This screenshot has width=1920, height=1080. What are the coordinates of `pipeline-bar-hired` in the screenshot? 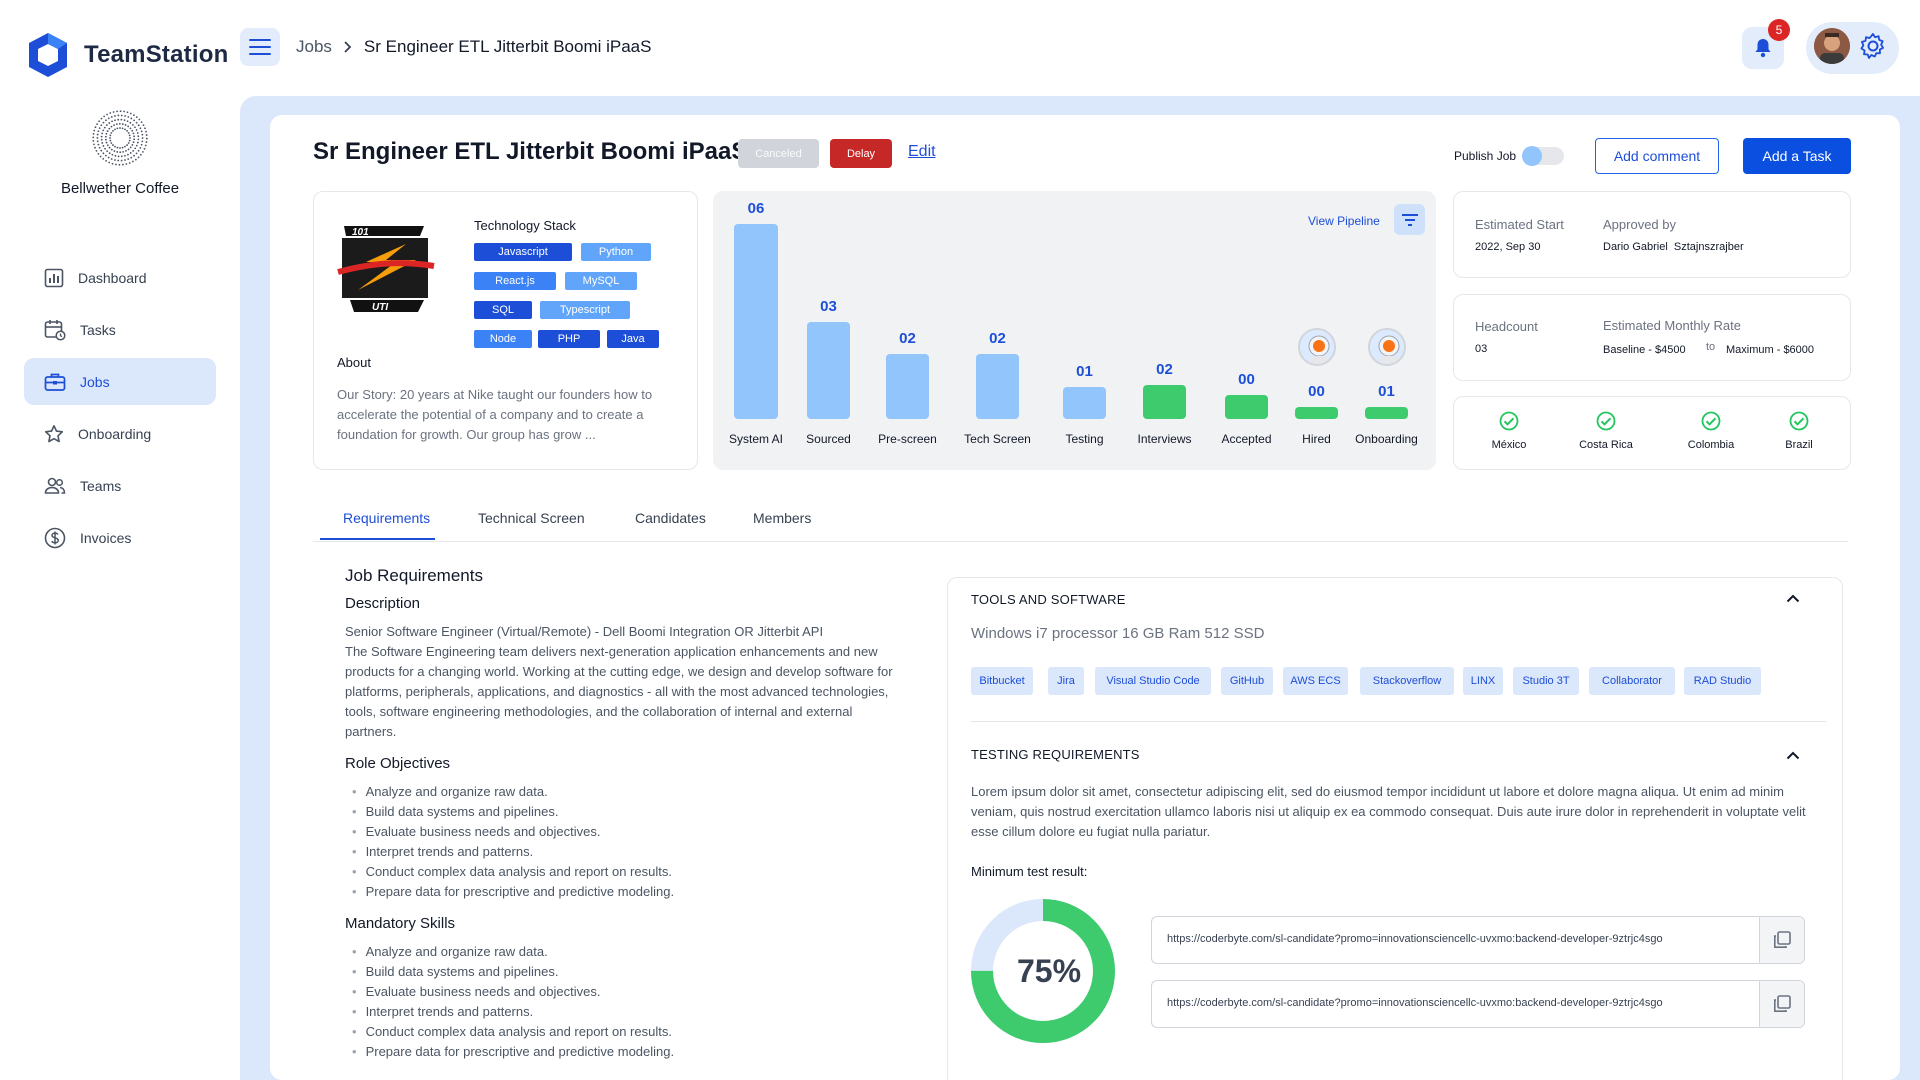 It's located at (1316, 413).